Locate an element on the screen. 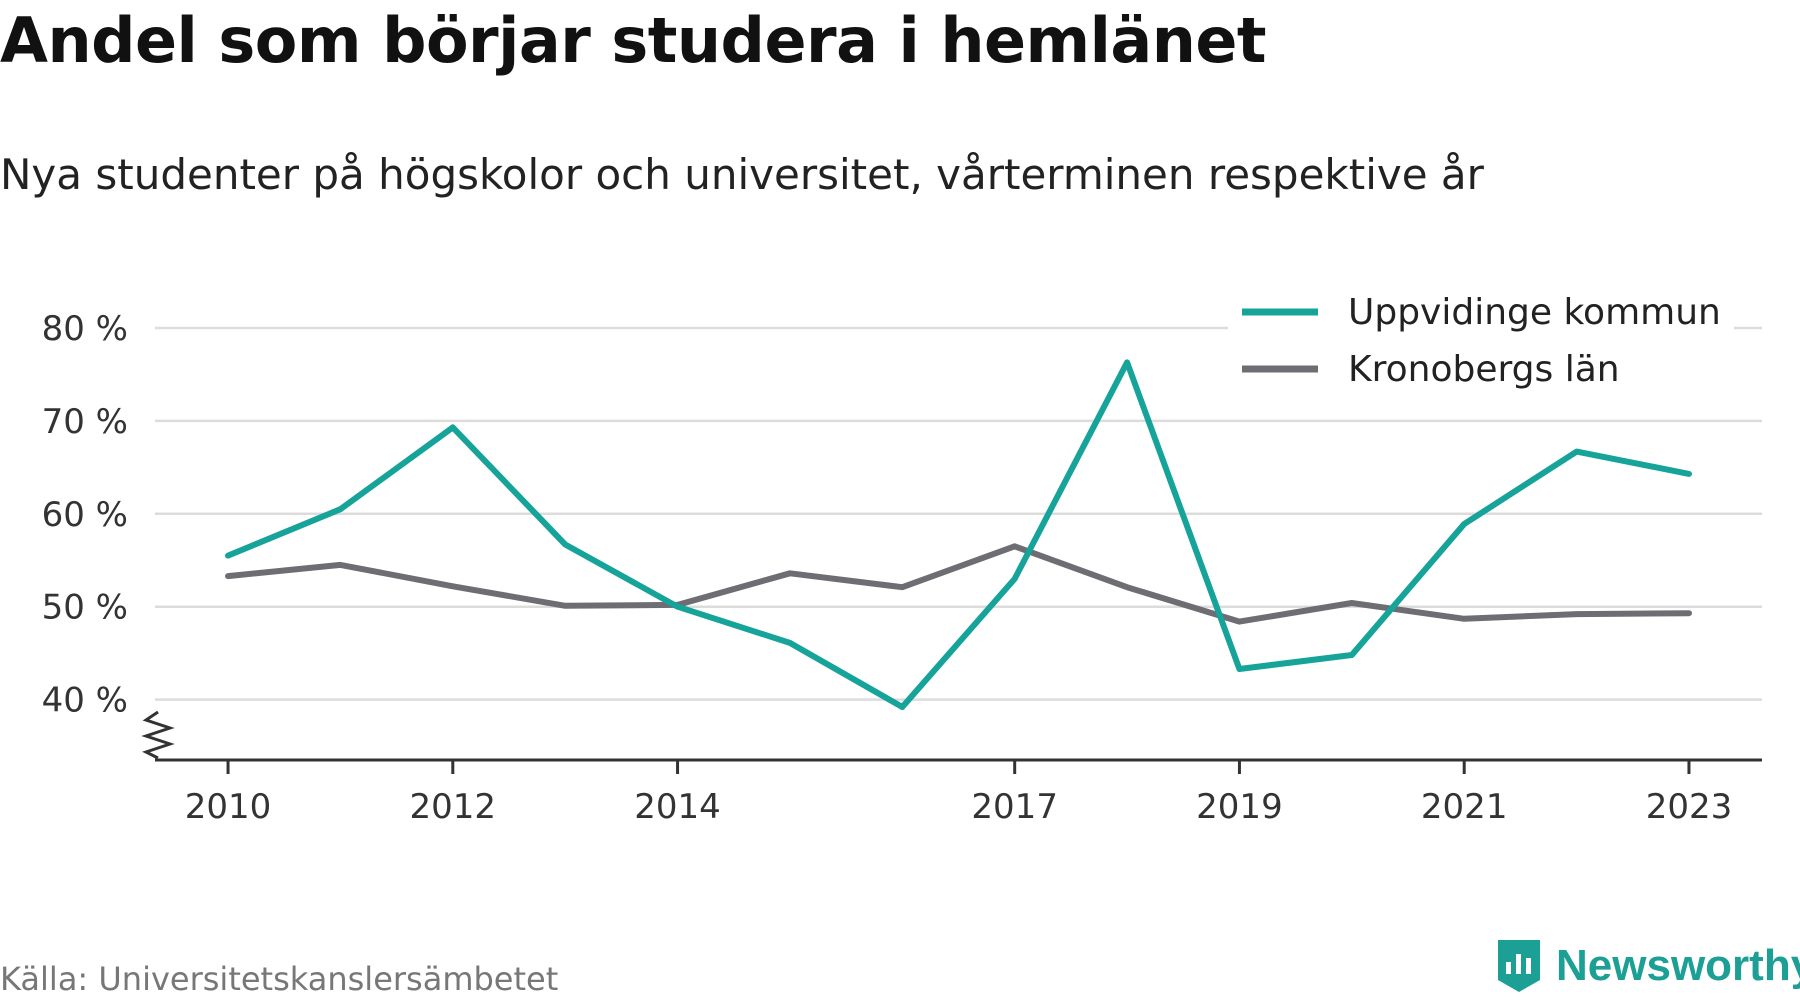 The height and width of the screenshot is (1000, 1800). x-tick-label-2019: 2019 is located at coordinates (1239, 807).